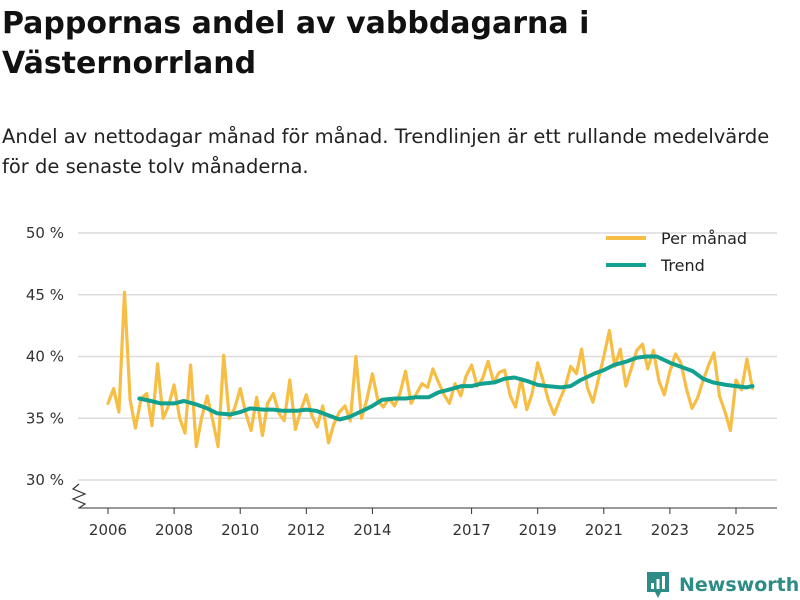  Describe the element at coordinates (446, 388) in the screenshot. I see `series-line-trend` at that location.